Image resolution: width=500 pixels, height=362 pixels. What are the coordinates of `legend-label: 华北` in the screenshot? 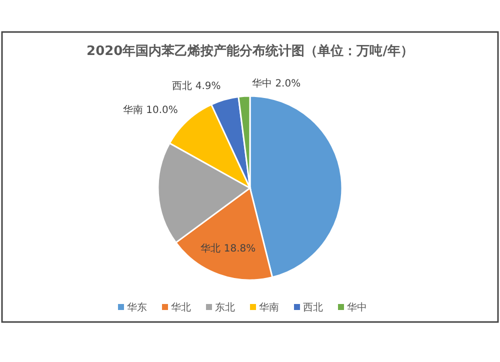 It's located at (181, 308).